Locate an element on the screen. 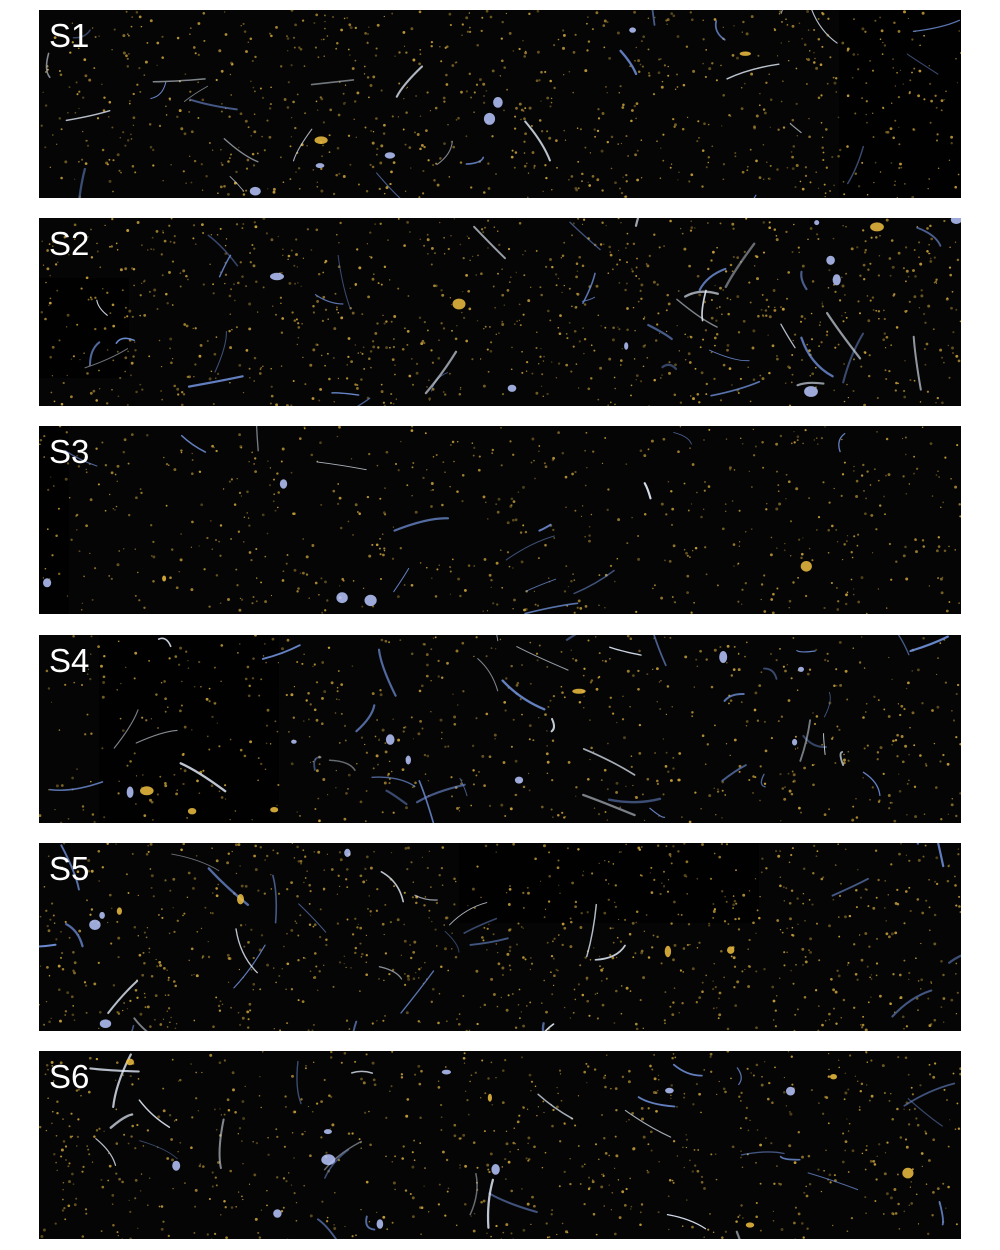 The height and width of the screenshot is (1250, 1000). panel-s6-label: S6 is located at coordinates (69, 1076).